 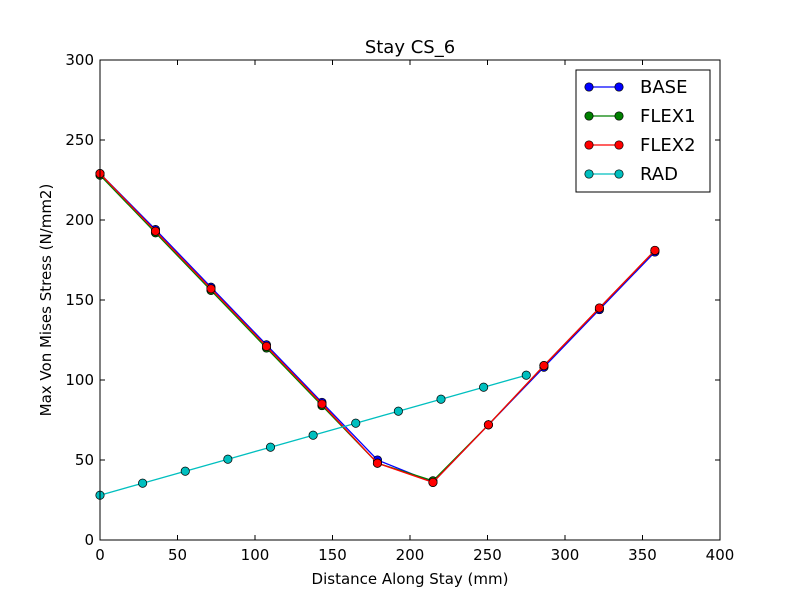 I want to click on y-tick-label: 100, so click(x=79, y=380).